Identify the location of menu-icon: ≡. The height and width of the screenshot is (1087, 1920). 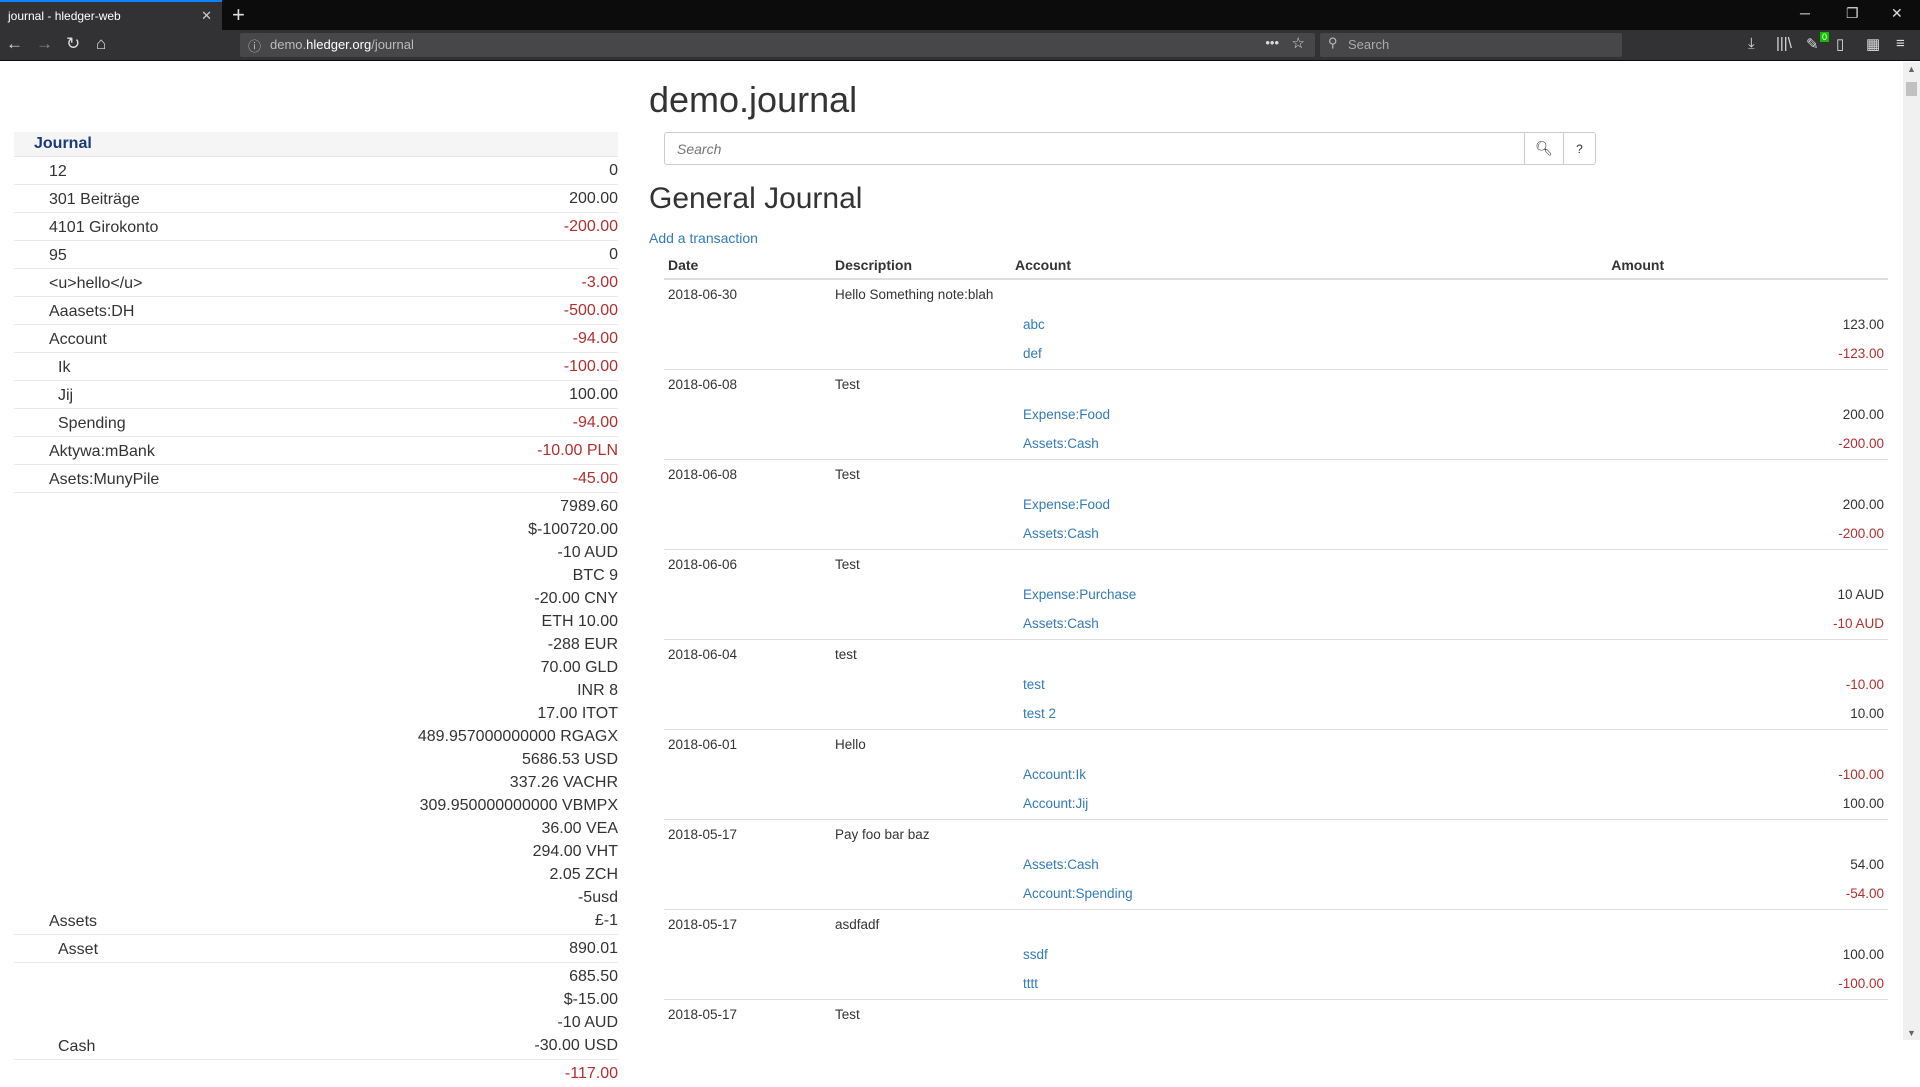
(1900, 43).